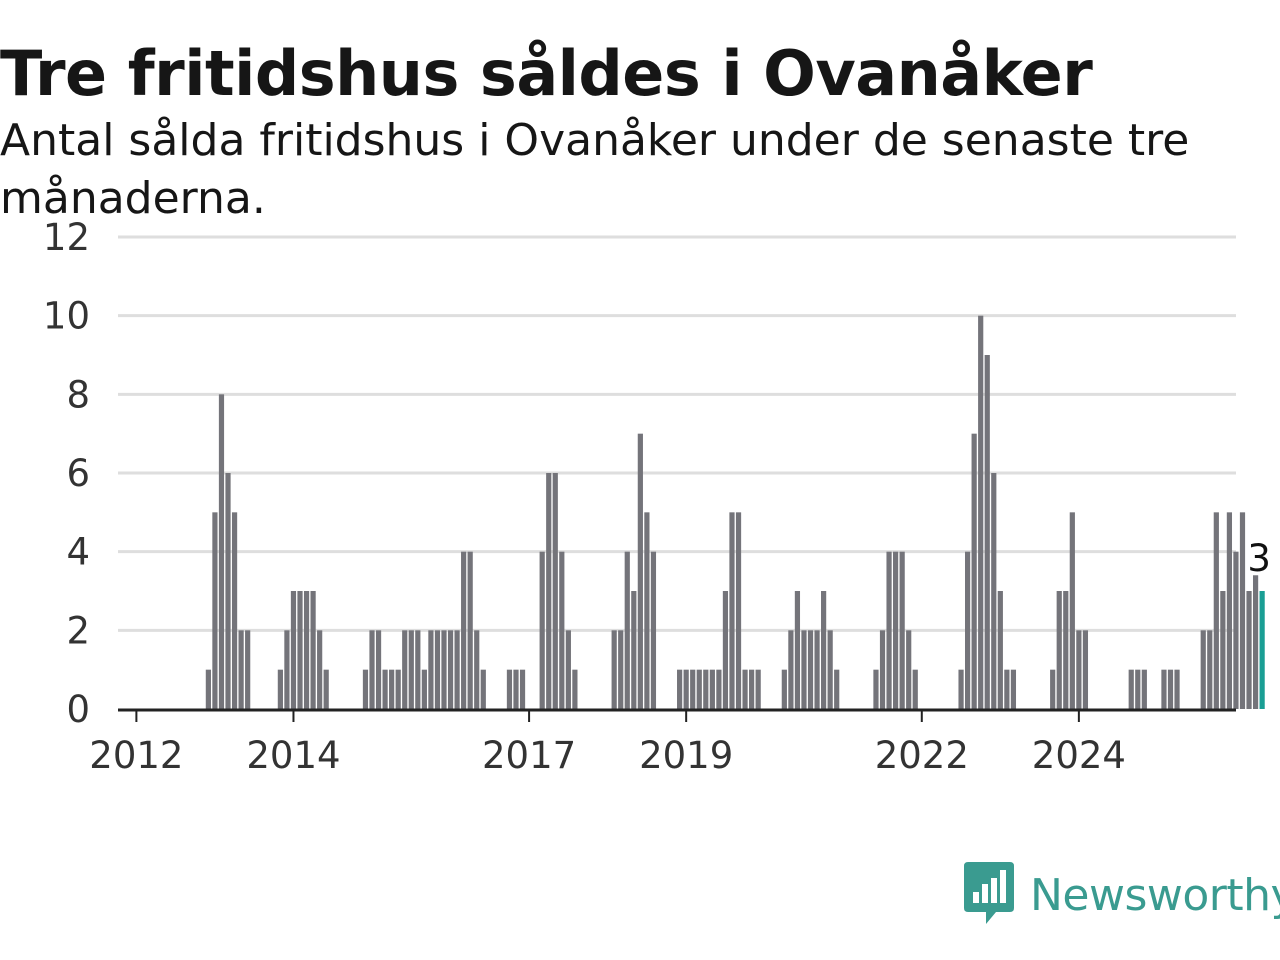 The image size is (1280, 960). I want to click on x-tick-label: 2017, so click(529, 755).